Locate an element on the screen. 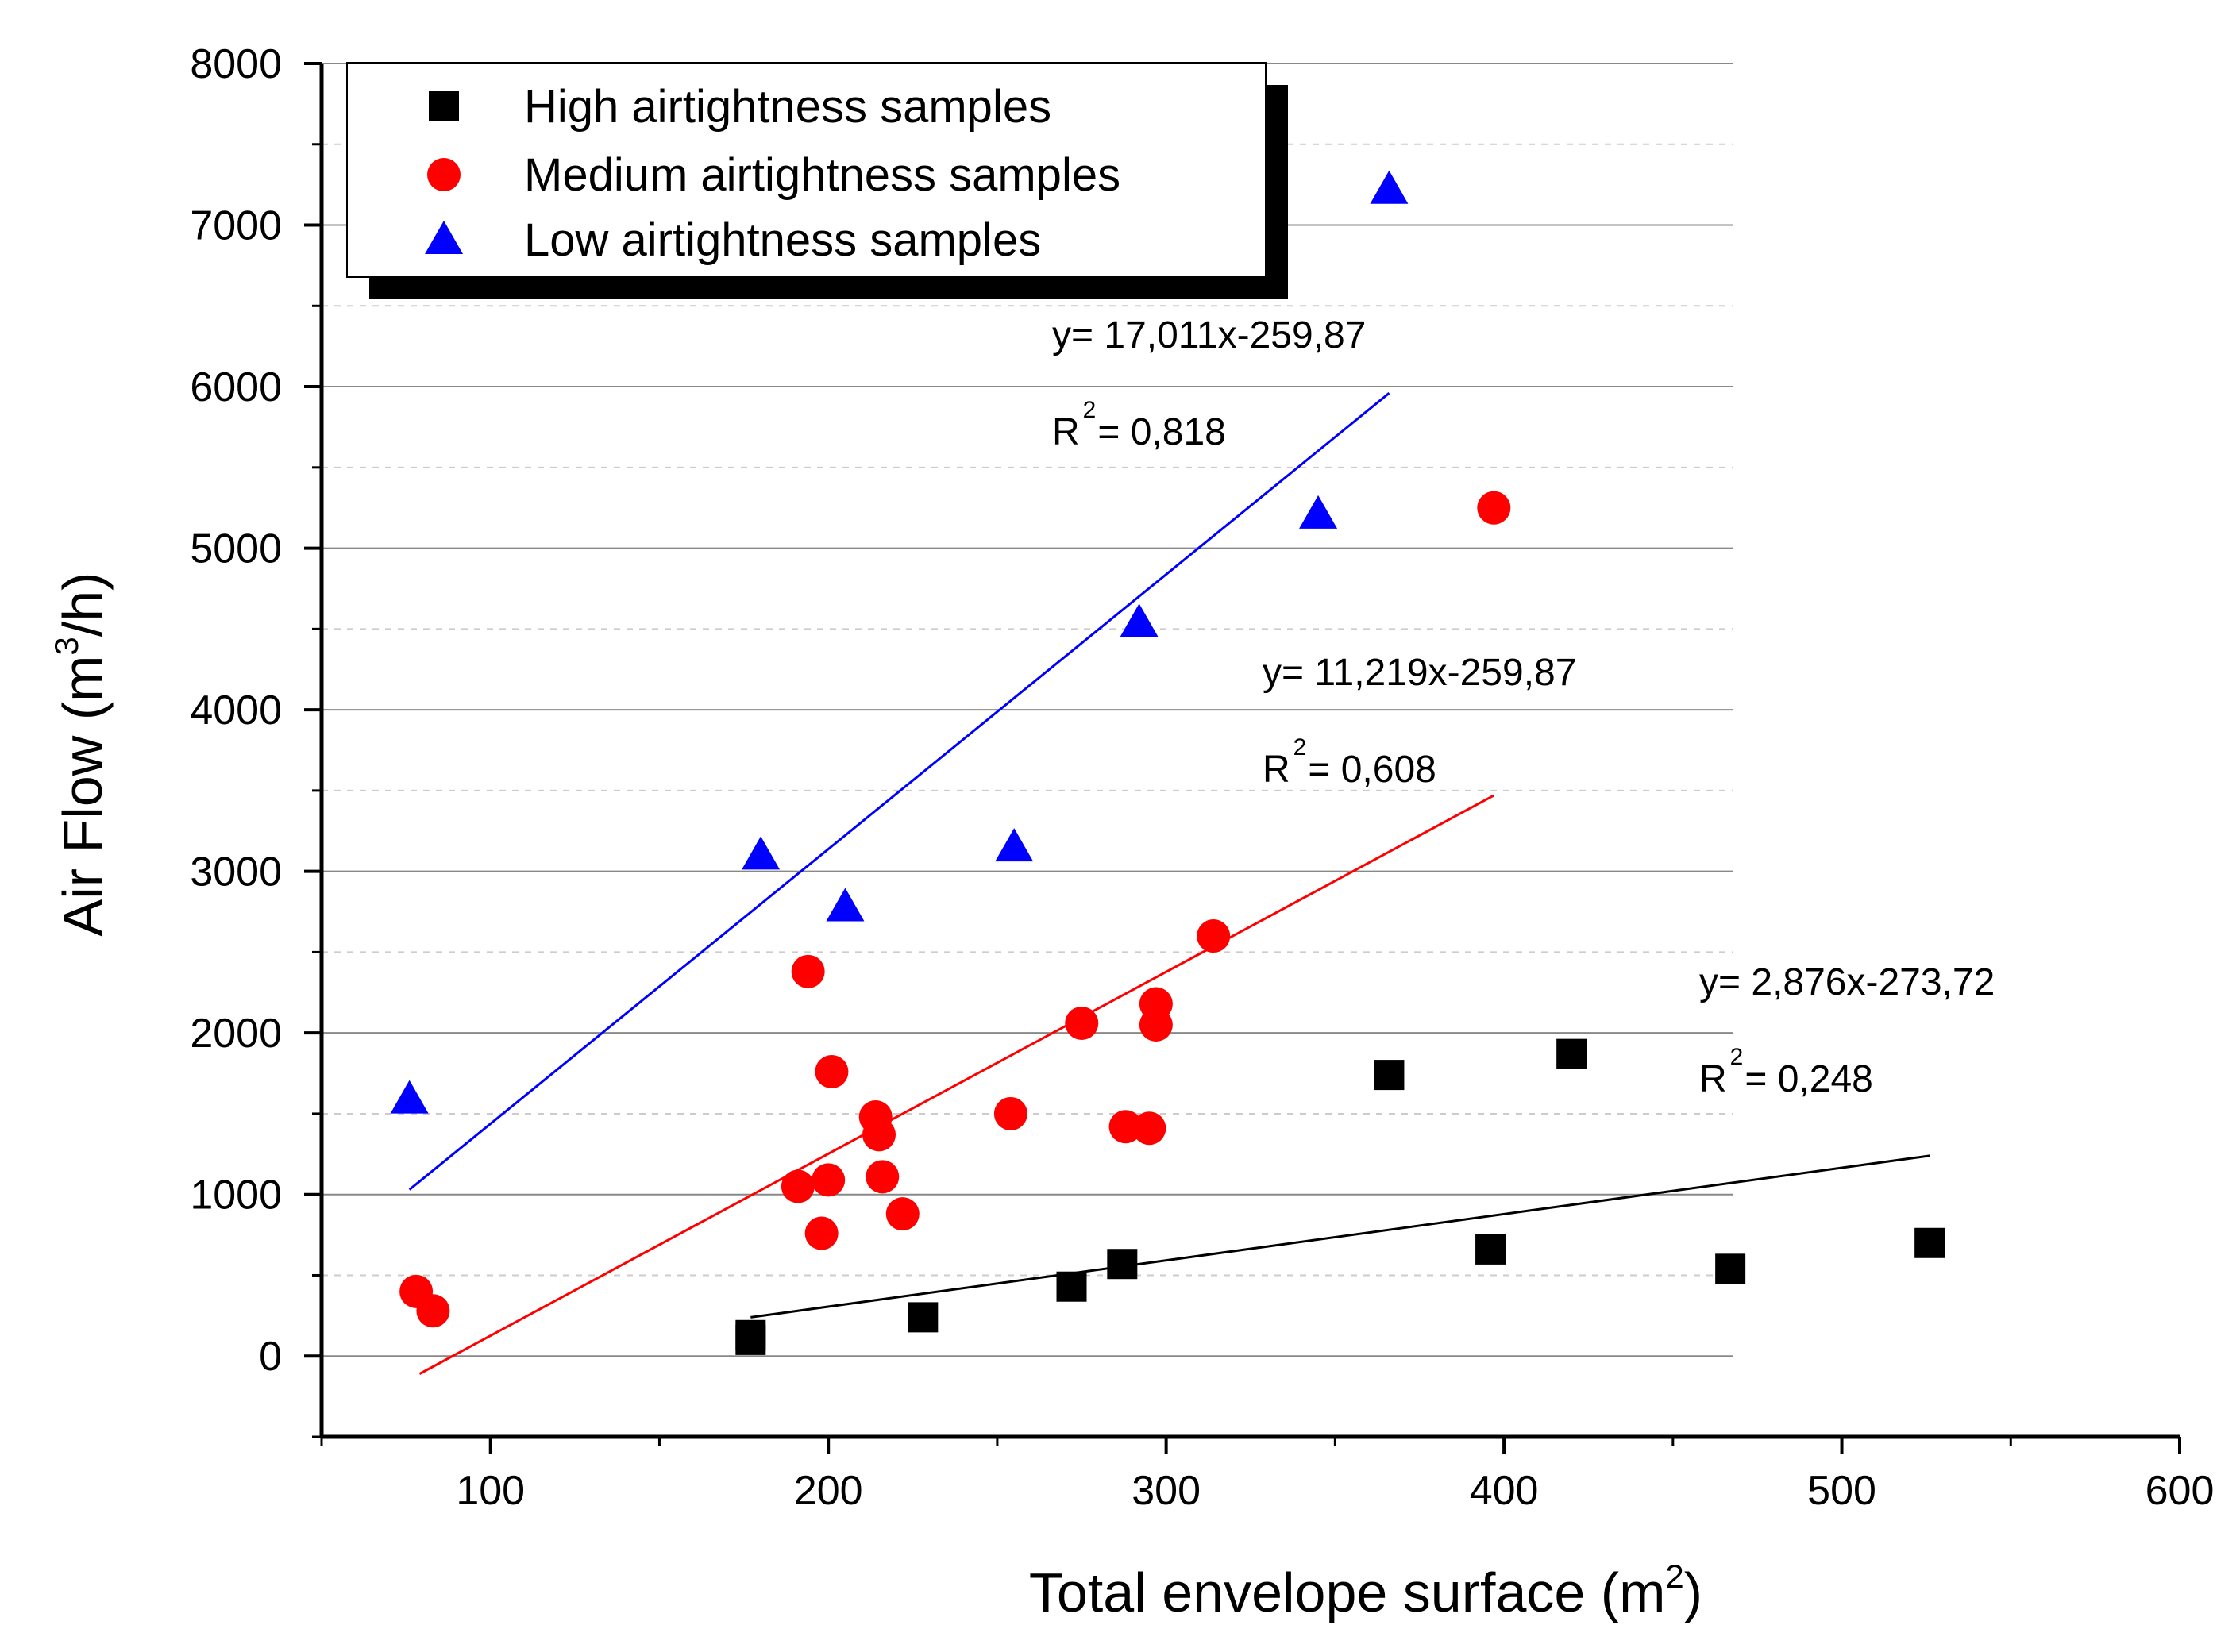 The height and width of the screenshot is (1652, 2240). medium-fit-r2: R2= 0,608 is located at coordinates (1349, 762).